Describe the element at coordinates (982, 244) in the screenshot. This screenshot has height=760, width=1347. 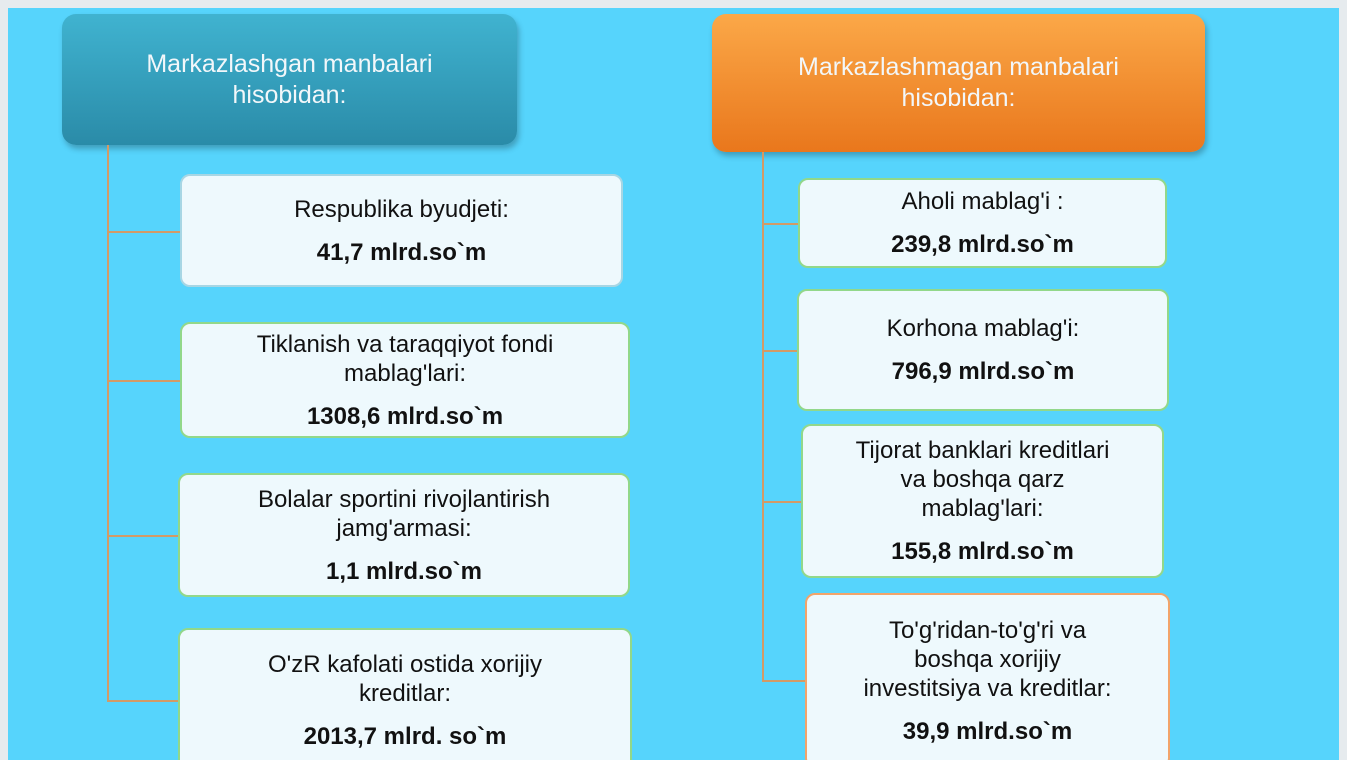
I see `text: 239,8 mlrd.so`m` at that location.